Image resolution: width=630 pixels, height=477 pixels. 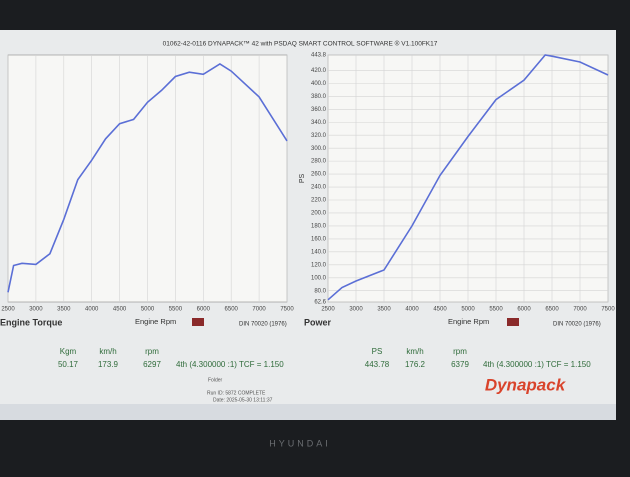 I want to click on y-tick-label: 260.0, so click(x=319, y=175).